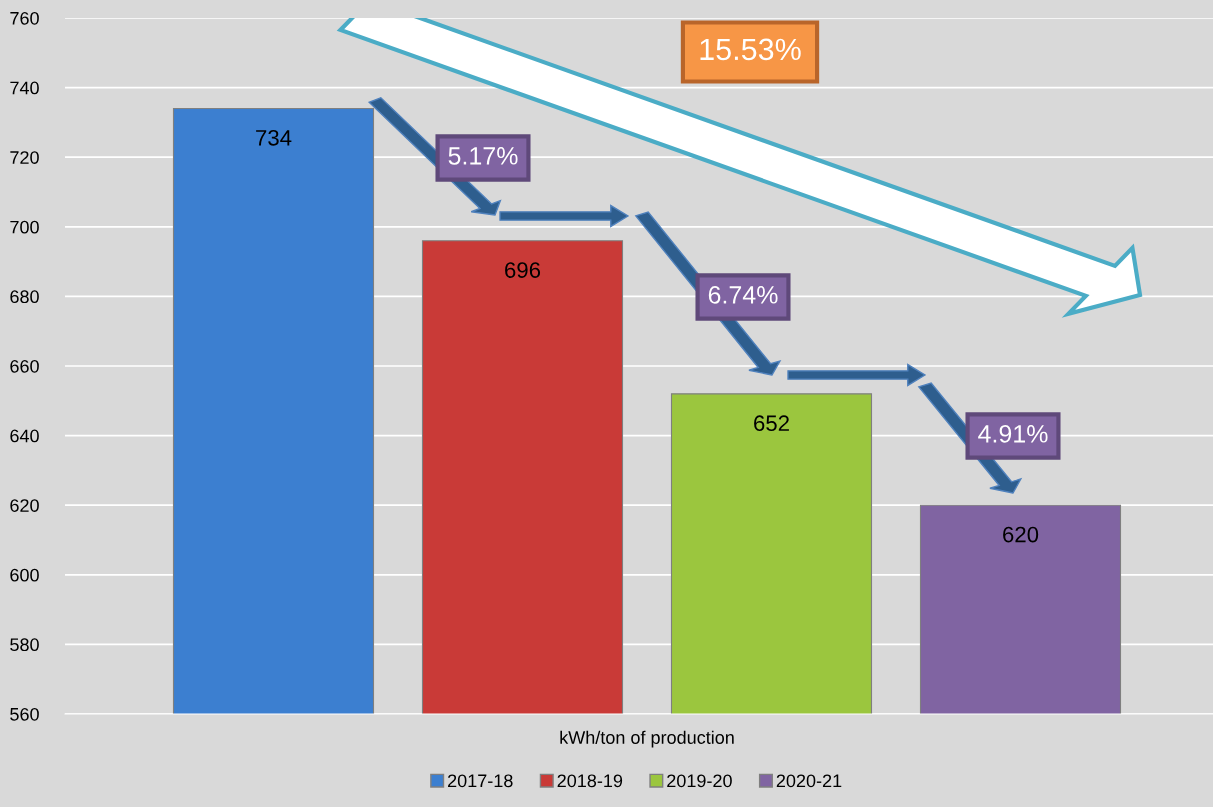 The width and height of the screenshot is (1213, 807). I want to click on y-tick-label: 660, so click(24, 366).